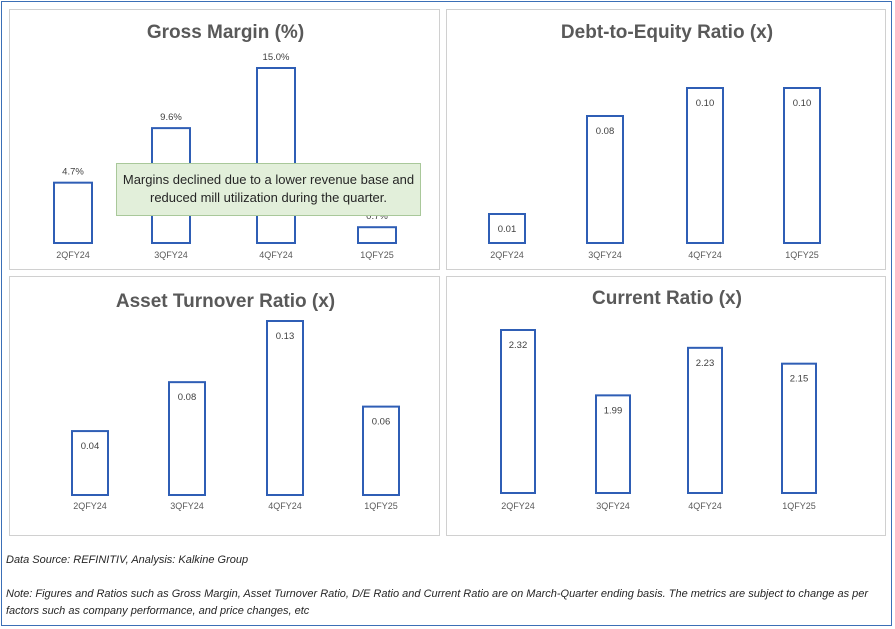 The height and width of the screenshot is (629, 895). What do you see at coordinates (225, 301) in the screenshot?
I see `chart-title: Asset Turnover Ratio (x)` at bounding box center [225, 301].